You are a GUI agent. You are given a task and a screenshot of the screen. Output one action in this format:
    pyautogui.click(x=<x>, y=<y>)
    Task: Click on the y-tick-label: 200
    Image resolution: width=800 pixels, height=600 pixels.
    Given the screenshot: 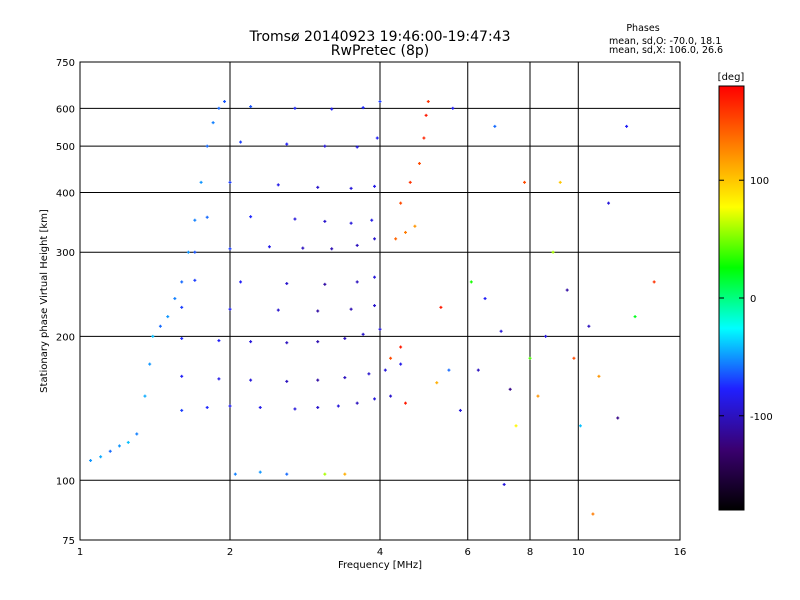 What is the action you would take?
    pyautogui.click(x=65, y=337)
    